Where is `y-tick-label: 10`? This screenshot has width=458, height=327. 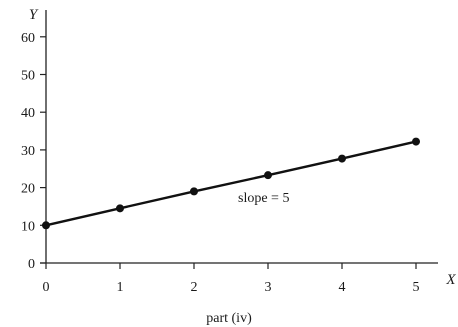 y-tick-label: 10 is located at coordinates (28, 226).